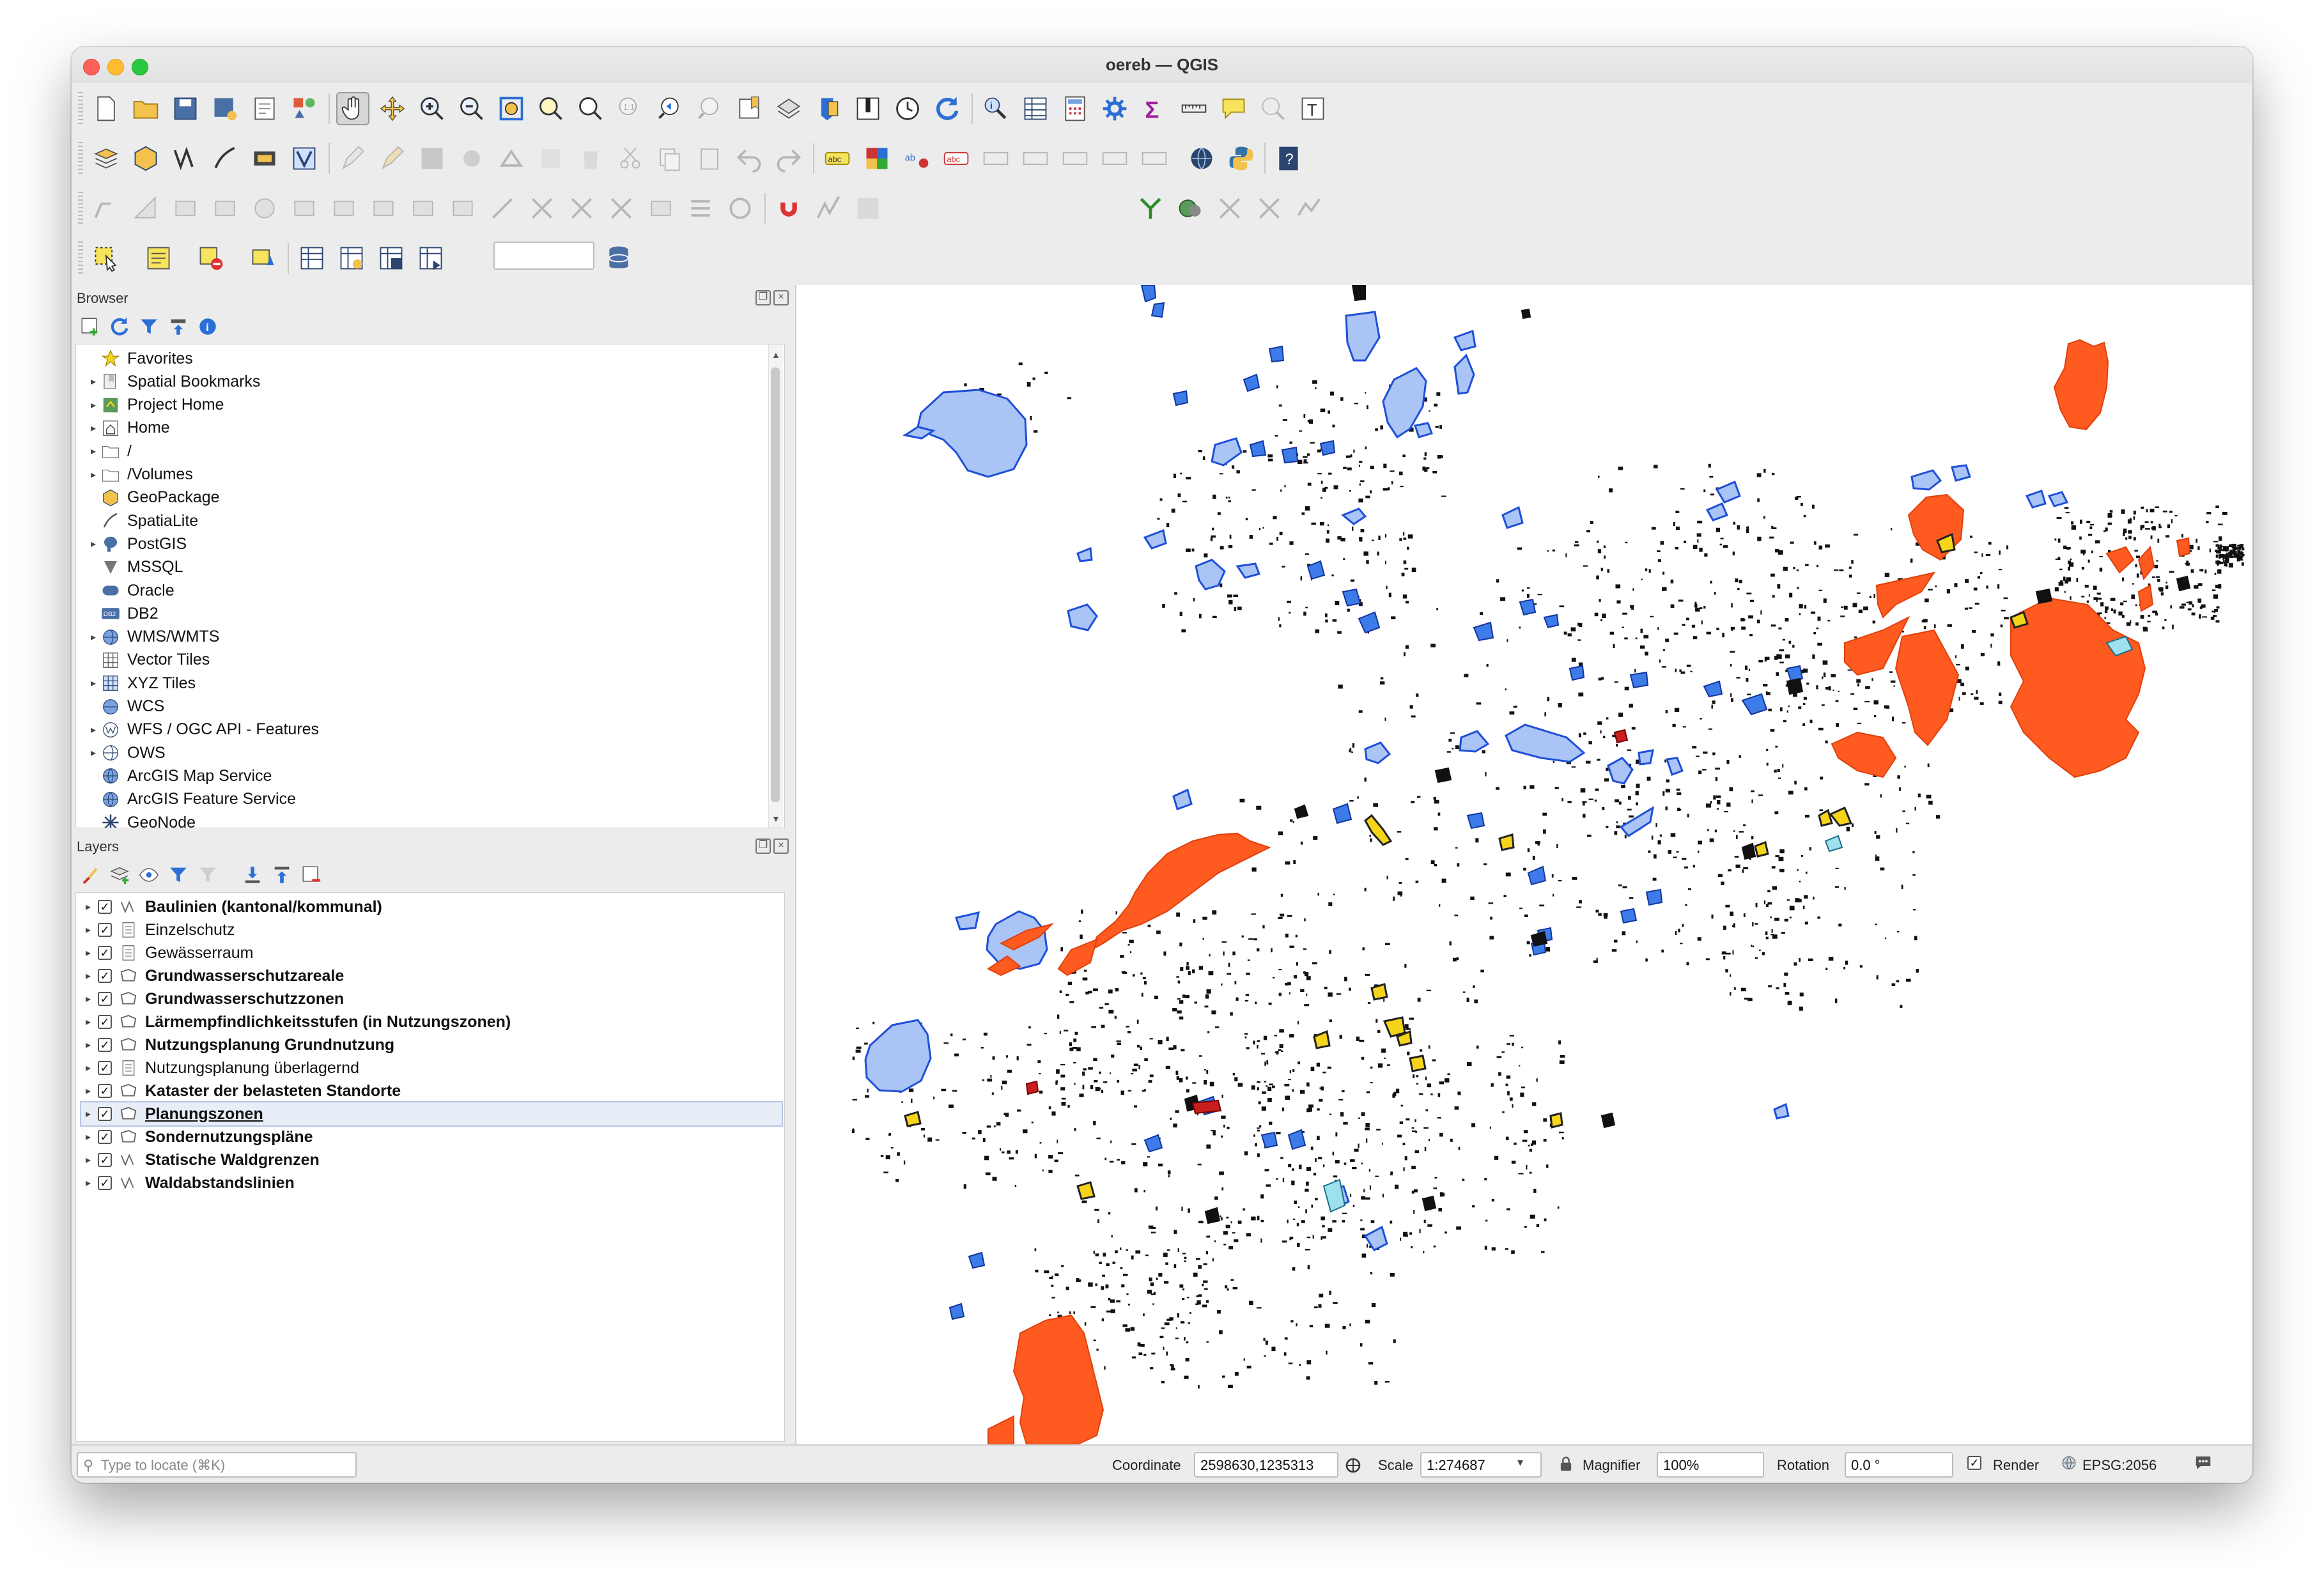 Image resolution: width=2324 pixels, height=1576 pixels. I want to click on rotate-symbol-icon, so click(740, 208).